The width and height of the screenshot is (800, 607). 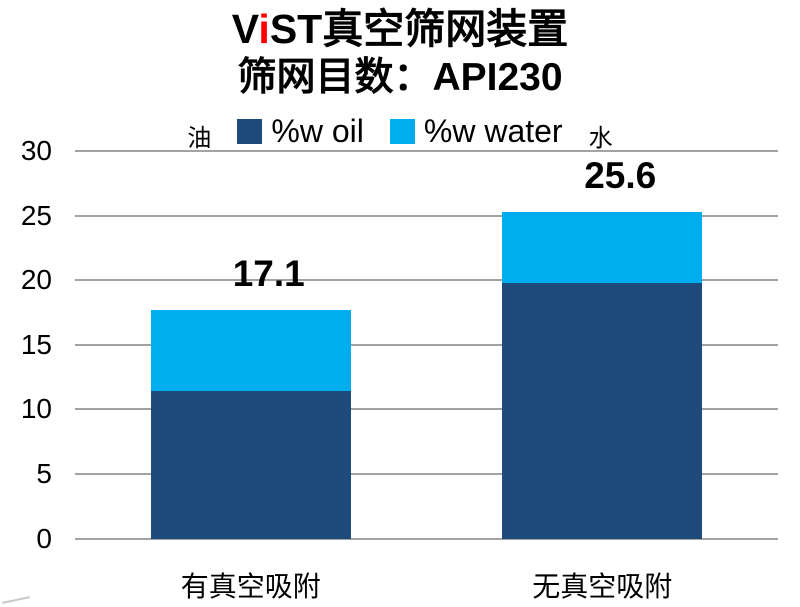 I want to click on legend-annotation-water: 水, so click(x=600, y=138).